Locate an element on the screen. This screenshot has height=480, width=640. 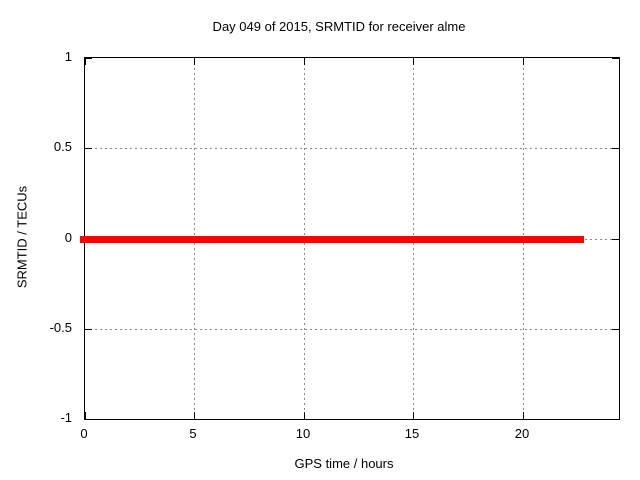
data-series-line is located at coordinates (332, 239).